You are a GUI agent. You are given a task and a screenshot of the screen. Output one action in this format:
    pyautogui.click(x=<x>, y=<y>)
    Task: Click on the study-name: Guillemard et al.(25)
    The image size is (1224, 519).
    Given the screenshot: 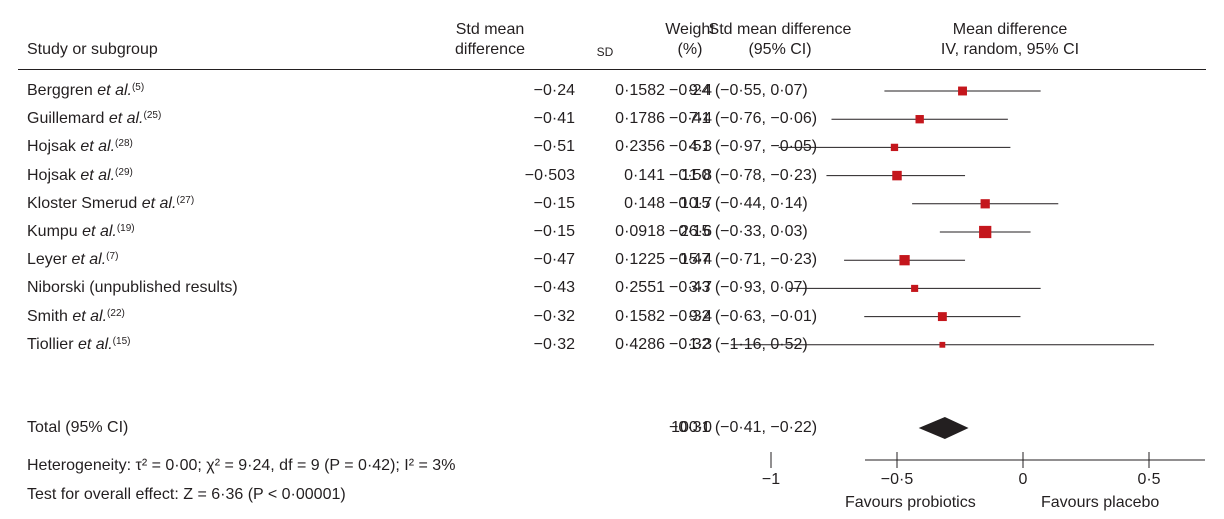 What is the action you would take?
    pyautogui.click(x=94, y=119)
    